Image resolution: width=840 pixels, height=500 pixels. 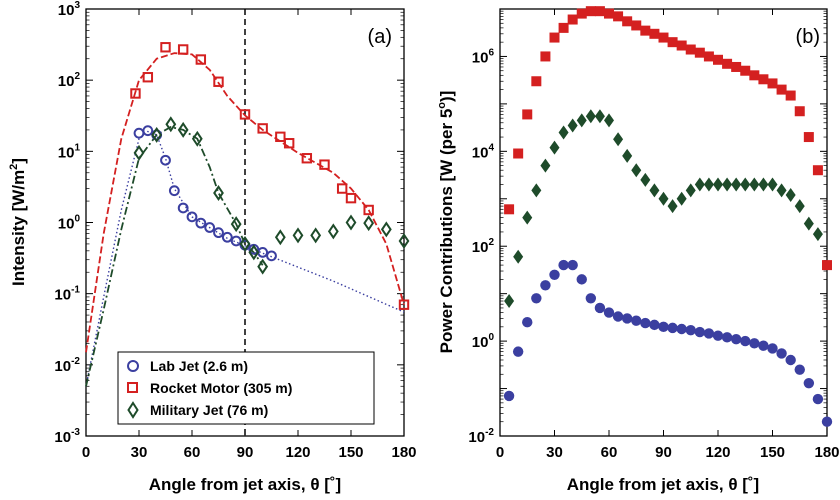 What do you see at coordinates (403, 452) in the screenshot?
I see `x-tick-label: 180` at bounding box center [403, 452].